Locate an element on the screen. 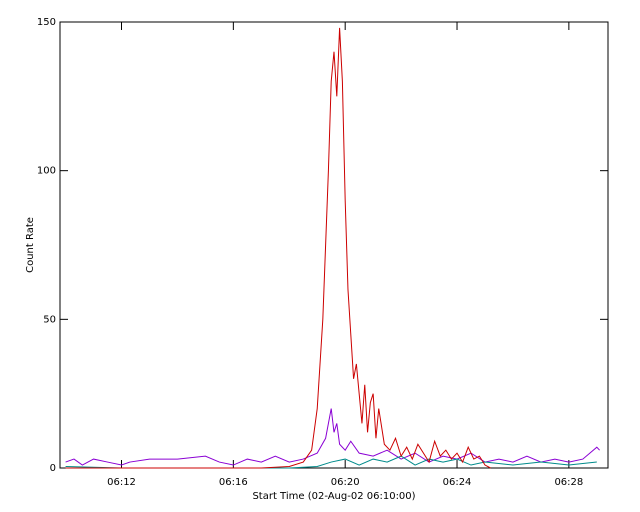  x-axis-title: Start Time (02-Aug-02 06:10:00) is located at coordinates (333, 496).